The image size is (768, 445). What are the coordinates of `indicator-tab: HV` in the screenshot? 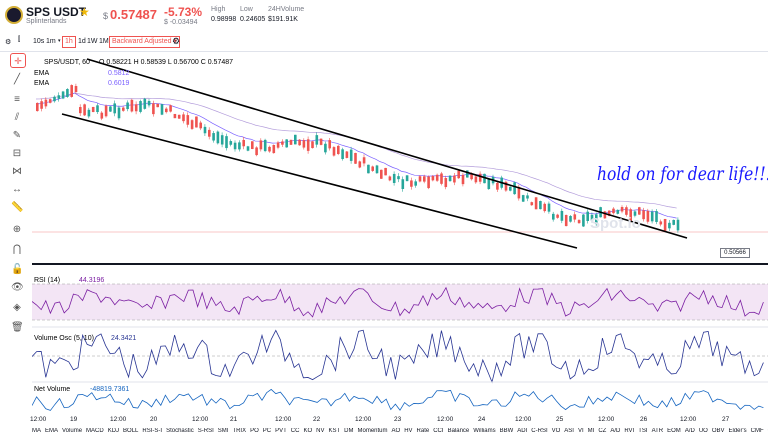 It's located at (408, 431).